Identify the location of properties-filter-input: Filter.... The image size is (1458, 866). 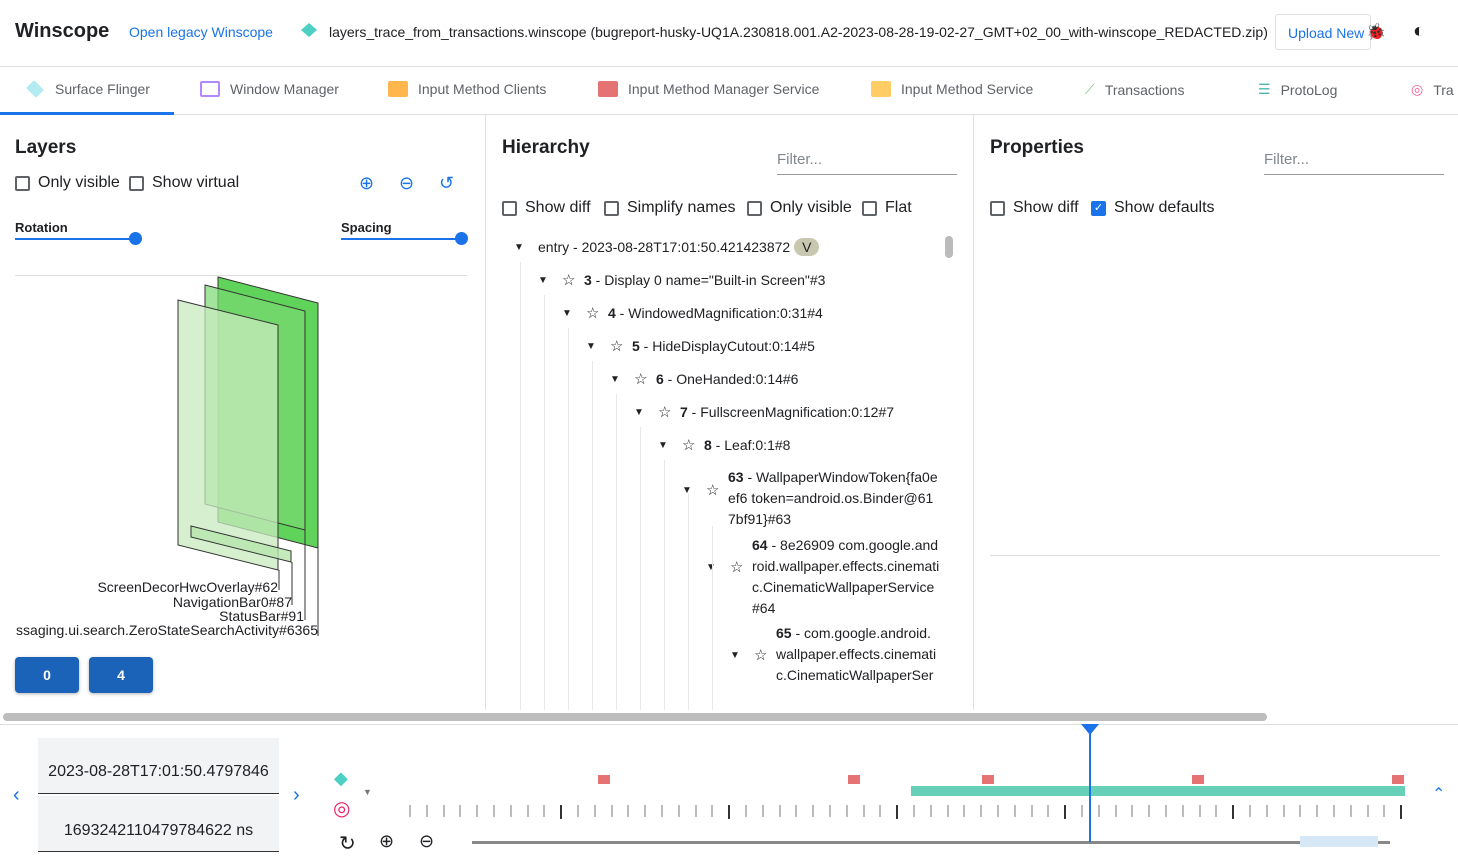
(1354, 163).